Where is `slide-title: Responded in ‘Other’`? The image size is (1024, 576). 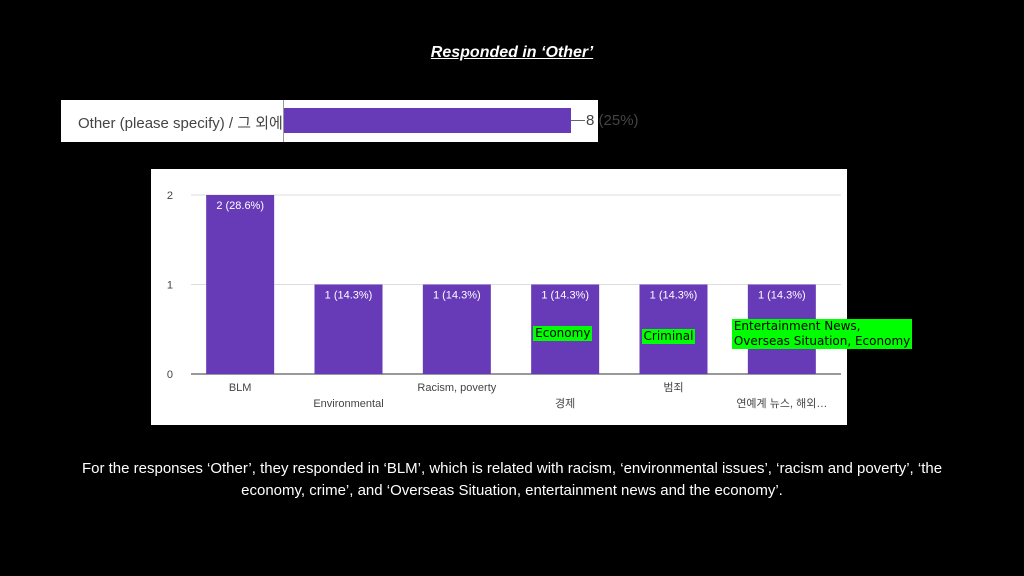 slide-title: Responded in ‘Other’ is located at coordinates (512, 52).